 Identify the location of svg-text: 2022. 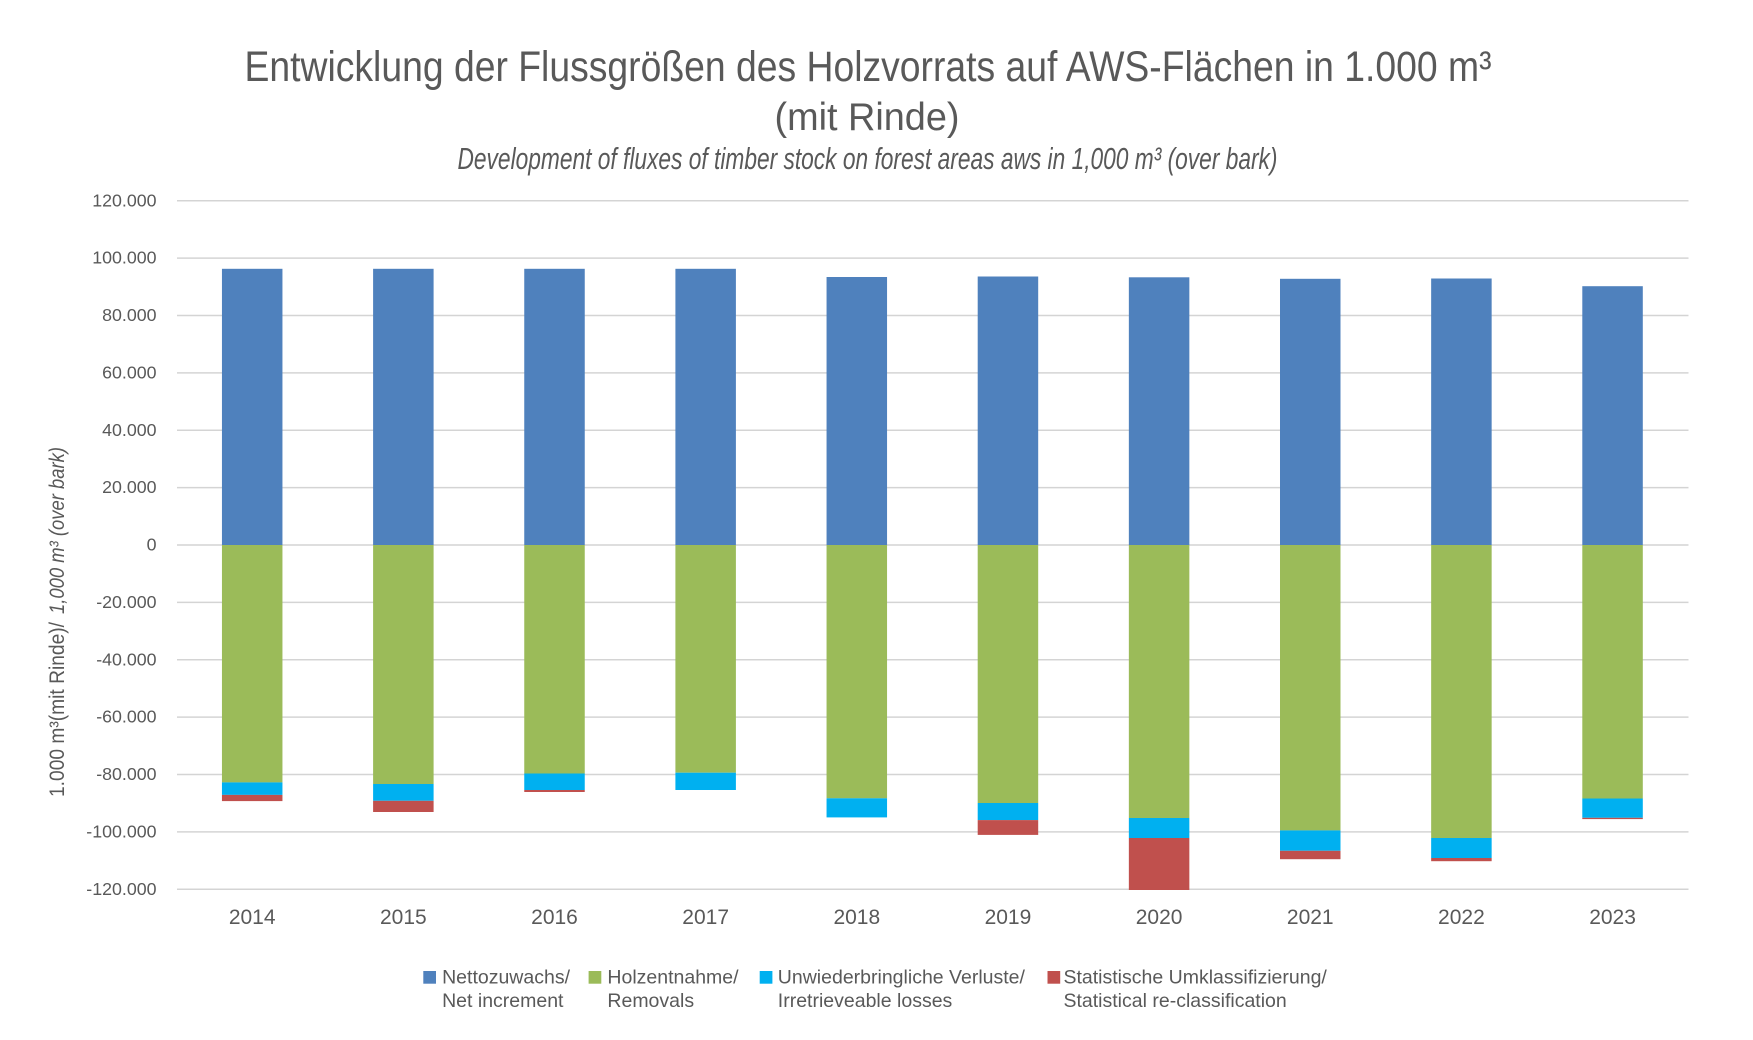
(1461, 917).